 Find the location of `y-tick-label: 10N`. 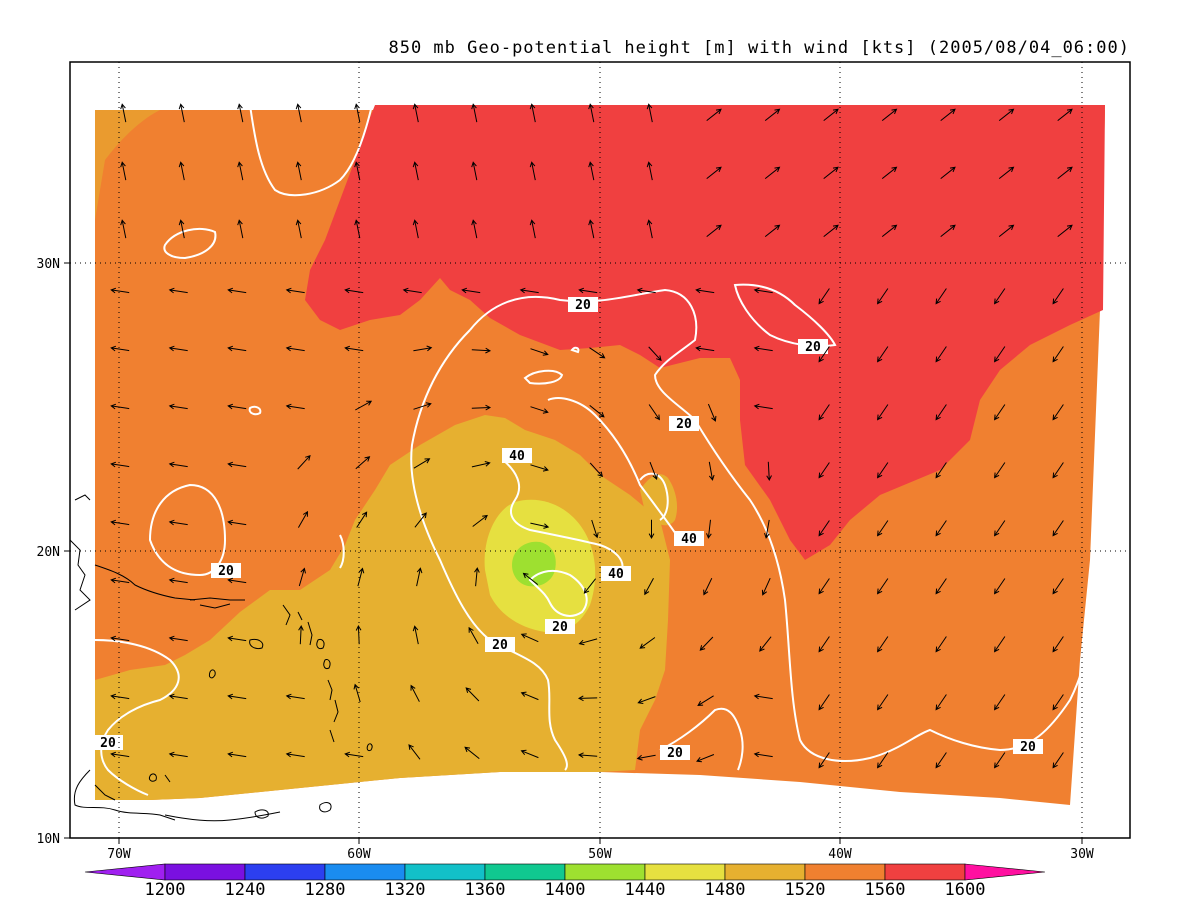

y-tick-label: 10N is located at coordinates (48, 839).